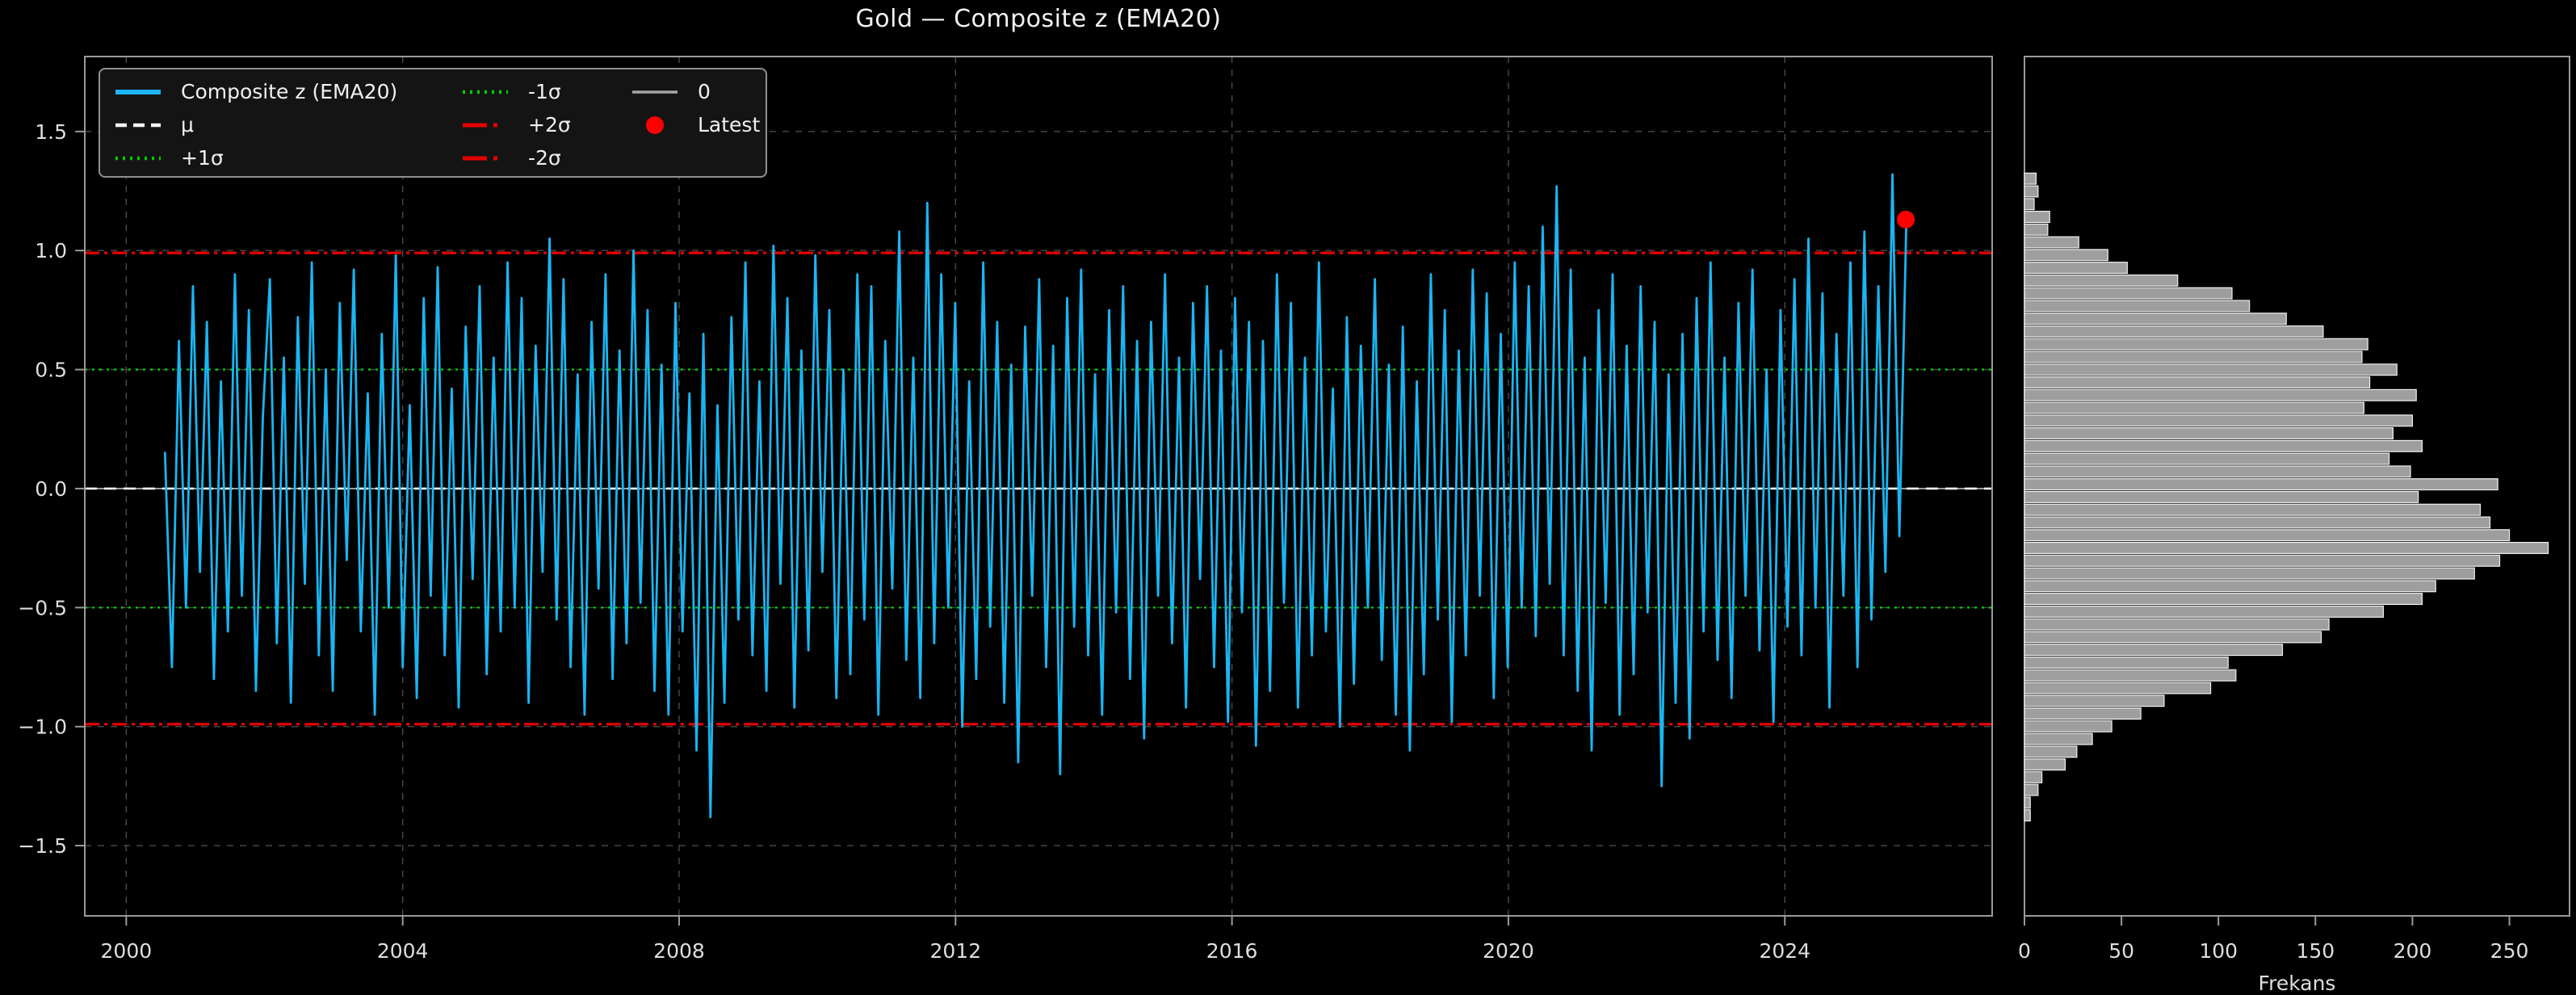 The image size is (2576, 995). What do you see at coordinates (51, 132) in the screenshot?
I see `y-tick-label: 1.5` at bounding box center [51, 132].